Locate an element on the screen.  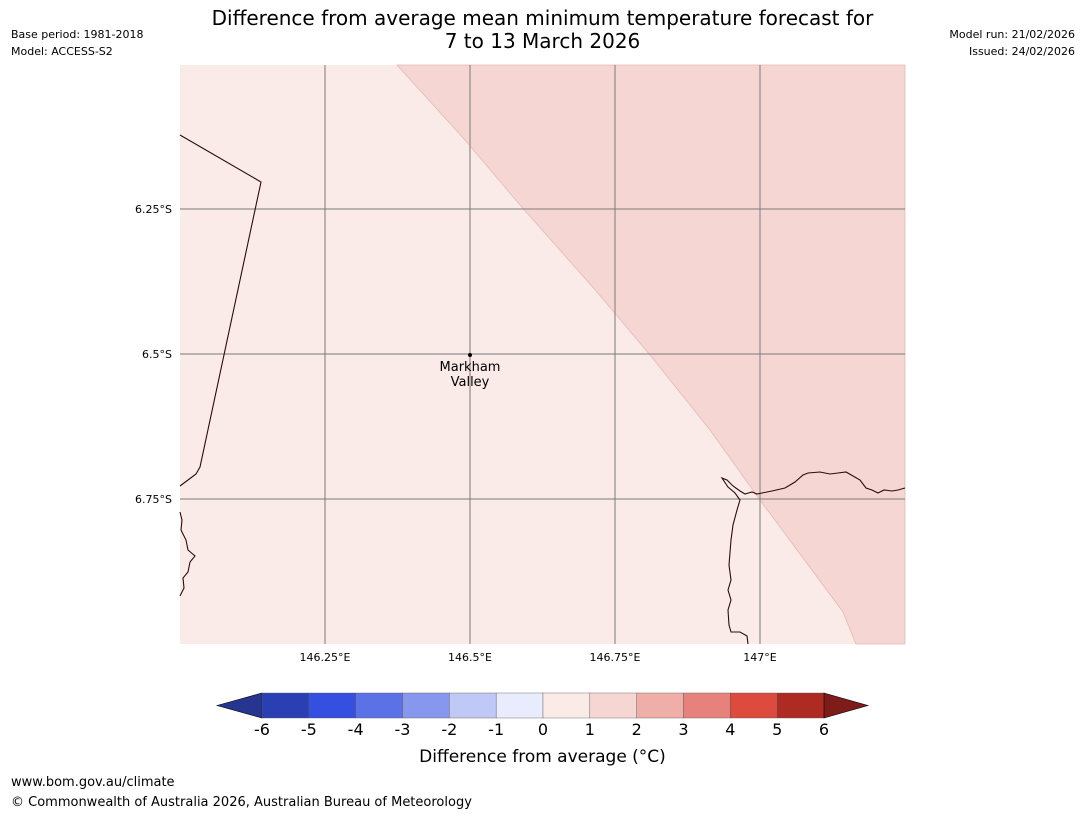
markham-valley-marker is located at coordinates (470, 355).